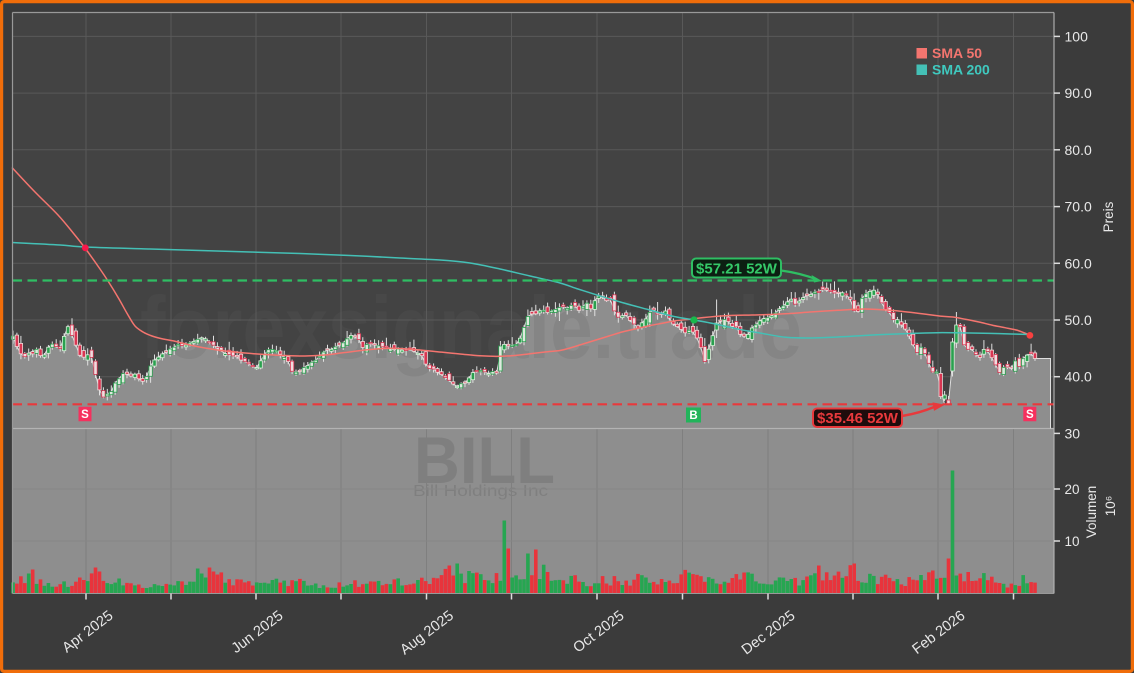  What do you see at coordinates (484, 460) in the screenshot?
I see `svg-text: BILL` at bounding box center [484, 460].